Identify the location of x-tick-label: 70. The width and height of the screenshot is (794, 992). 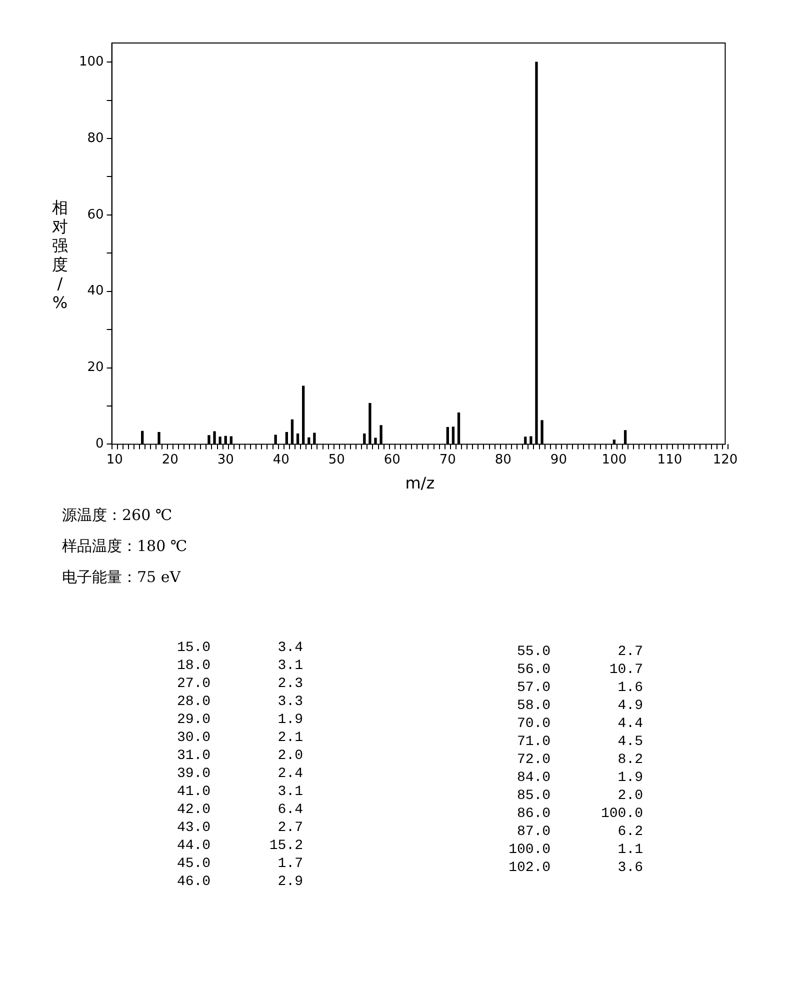
(447, 460).